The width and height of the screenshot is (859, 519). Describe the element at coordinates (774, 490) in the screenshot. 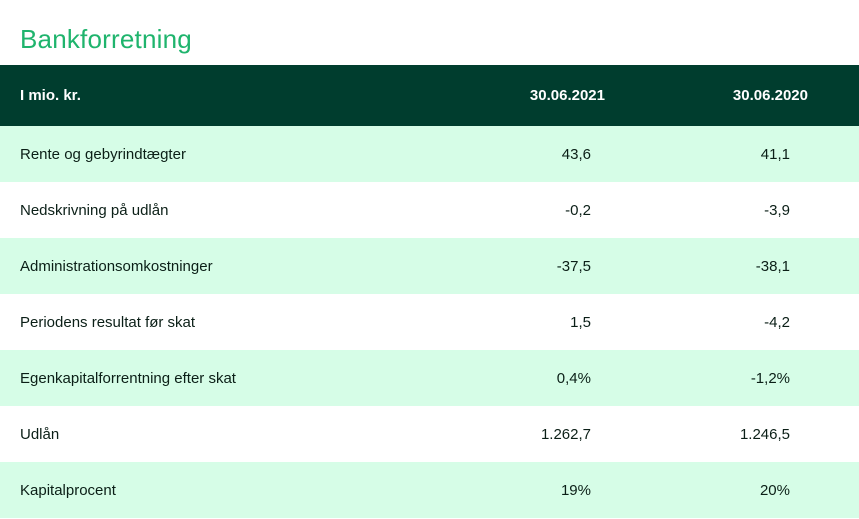

I see `value-2020: 20%` at that location.